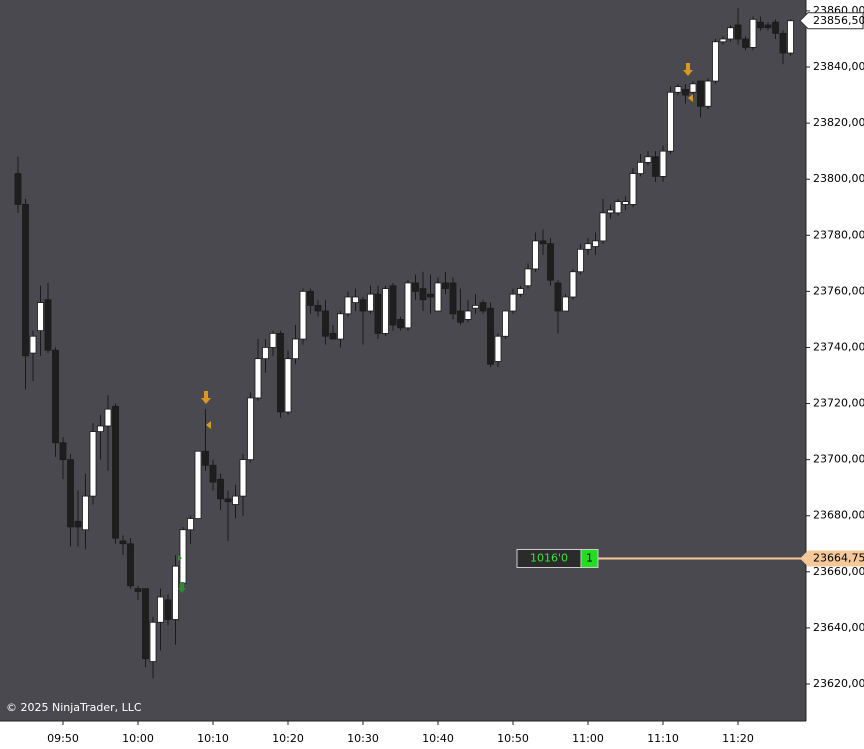  I want to click on x-tick-label: 10:40, so click(438, 738).